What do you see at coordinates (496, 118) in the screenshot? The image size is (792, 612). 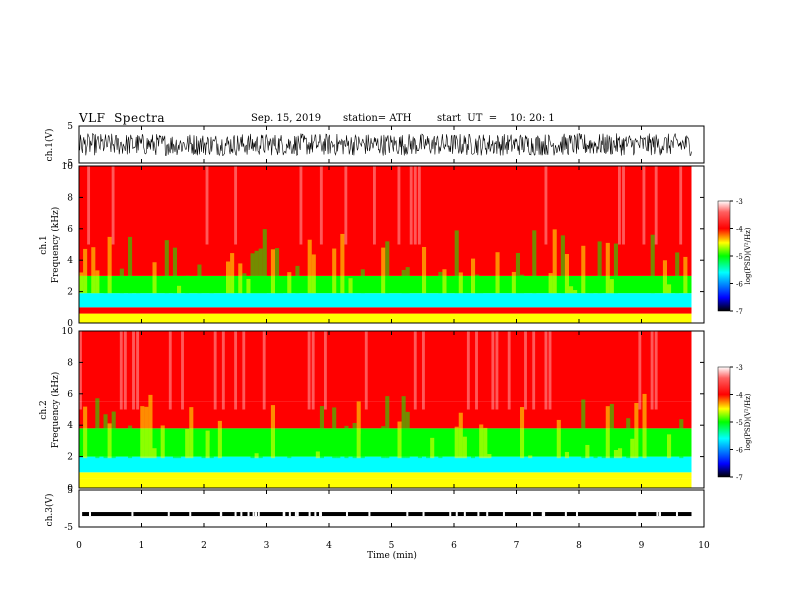 I see `start-time-label: start UT = 10: 20: 1` at bounding box center [496, 118].